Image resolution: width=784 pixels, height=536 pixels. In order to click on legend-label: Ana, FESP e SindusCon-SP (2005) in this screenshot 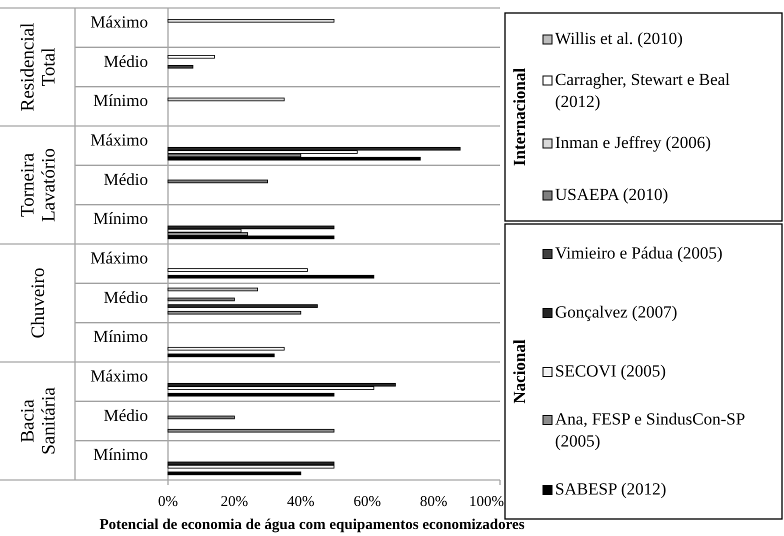, I will do `click(650, 430)`.